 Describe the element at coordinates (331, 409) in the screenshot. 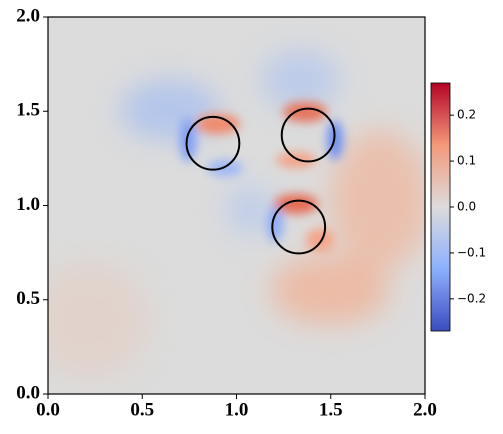

I see `x-tick-label: 1.5` at that location.